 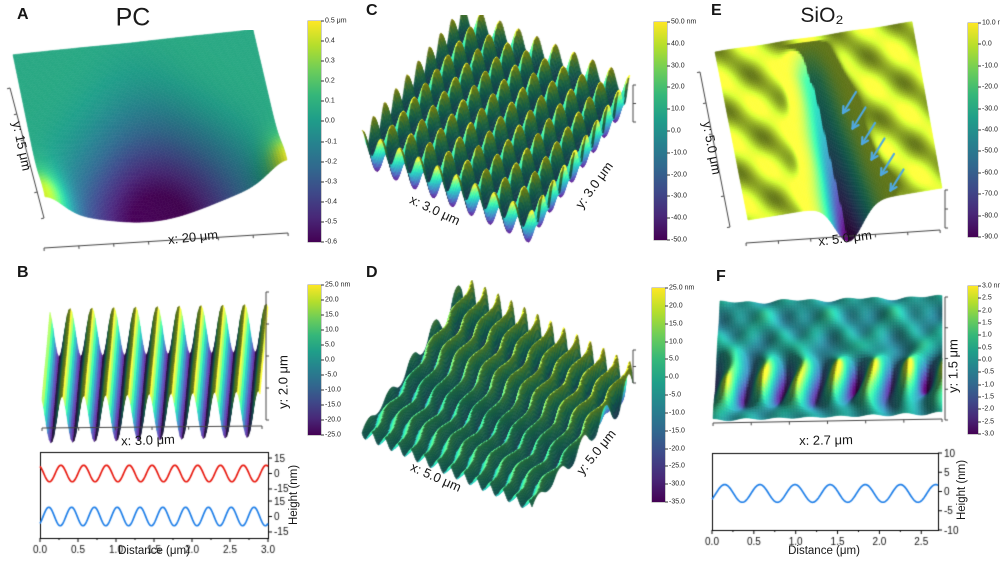 I want to click on panel-f-3d-surface, so click(x=829, y=360).